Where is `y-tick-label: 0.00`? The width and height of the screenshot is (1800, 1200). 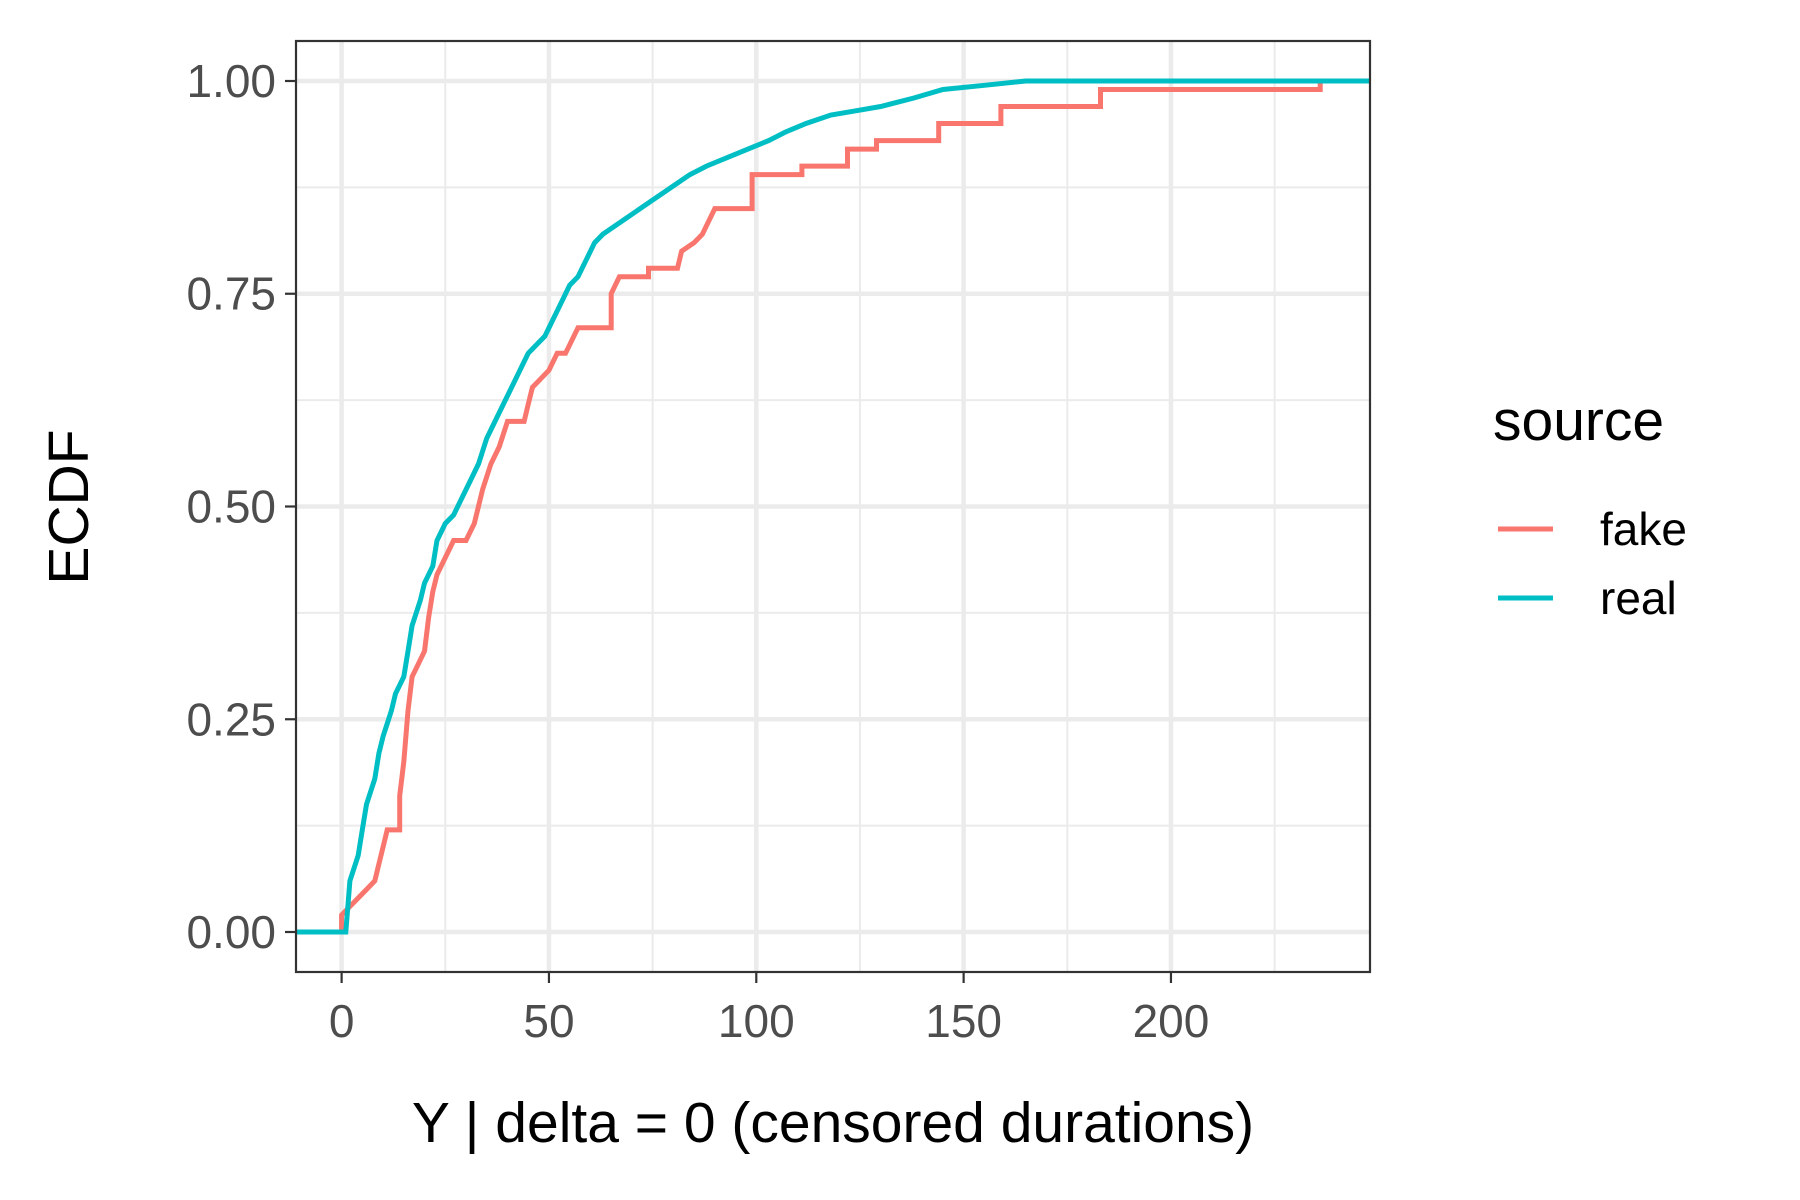 y-tick-label: 0.00 is located at coordinates (231, 932).